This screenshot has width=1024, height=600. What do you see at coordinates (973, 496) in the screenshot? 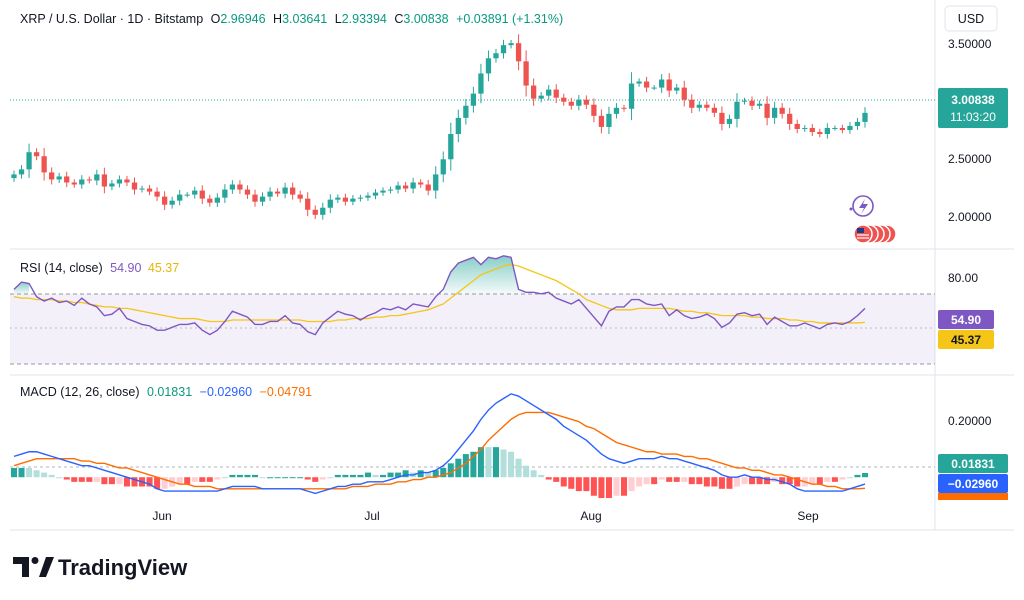
I see `macd-signal-tag` at bounding box center [973, 496].